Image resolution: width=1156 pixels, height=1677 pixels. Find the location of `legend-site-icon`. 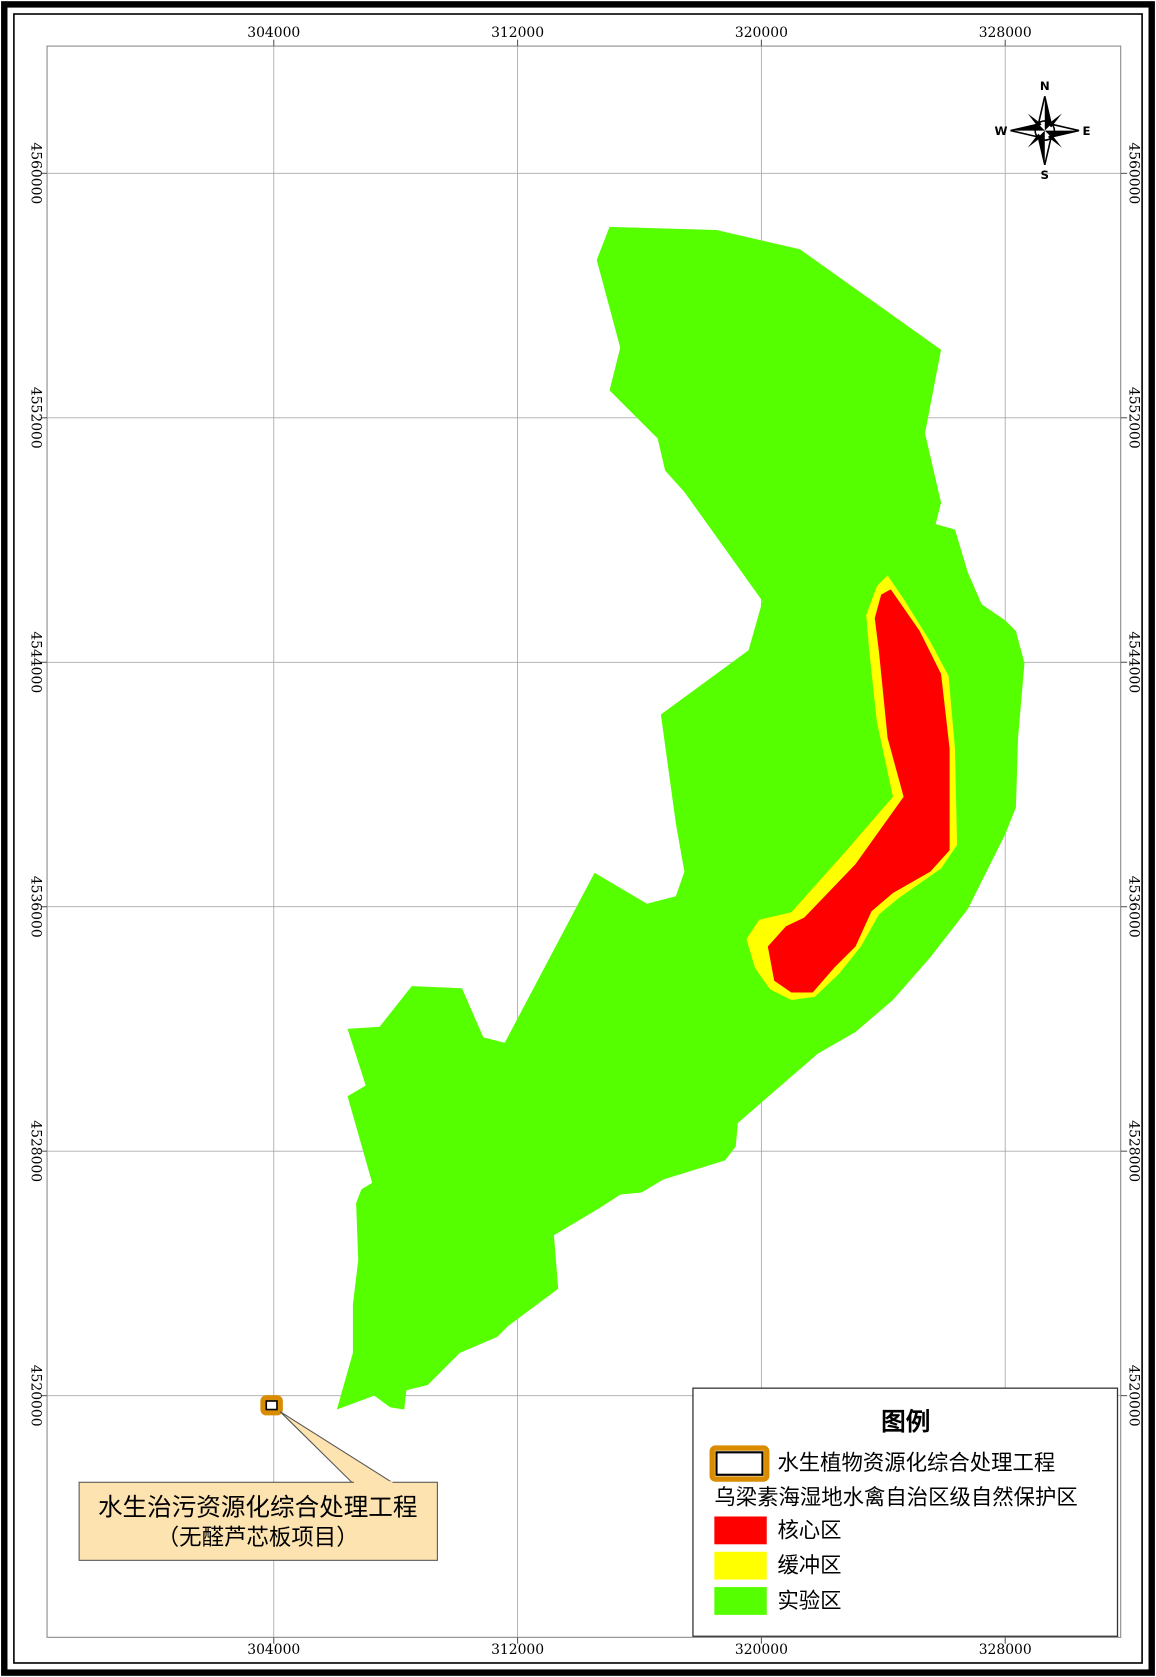

legend-site-icon is located at coordinates (739, 1463).